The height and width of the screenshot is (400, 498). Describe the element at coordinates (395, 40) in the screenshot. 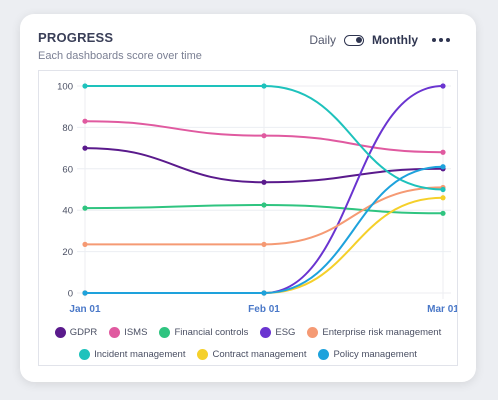

I see `monthly-label: Monthly` at that location.